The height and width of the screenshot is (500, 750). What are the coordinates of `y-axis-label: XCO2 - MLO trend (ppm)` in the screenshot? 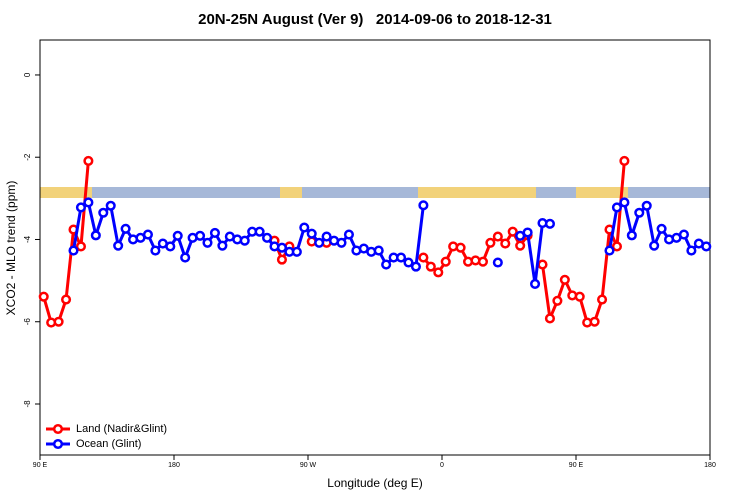 It's located at (11, 248).